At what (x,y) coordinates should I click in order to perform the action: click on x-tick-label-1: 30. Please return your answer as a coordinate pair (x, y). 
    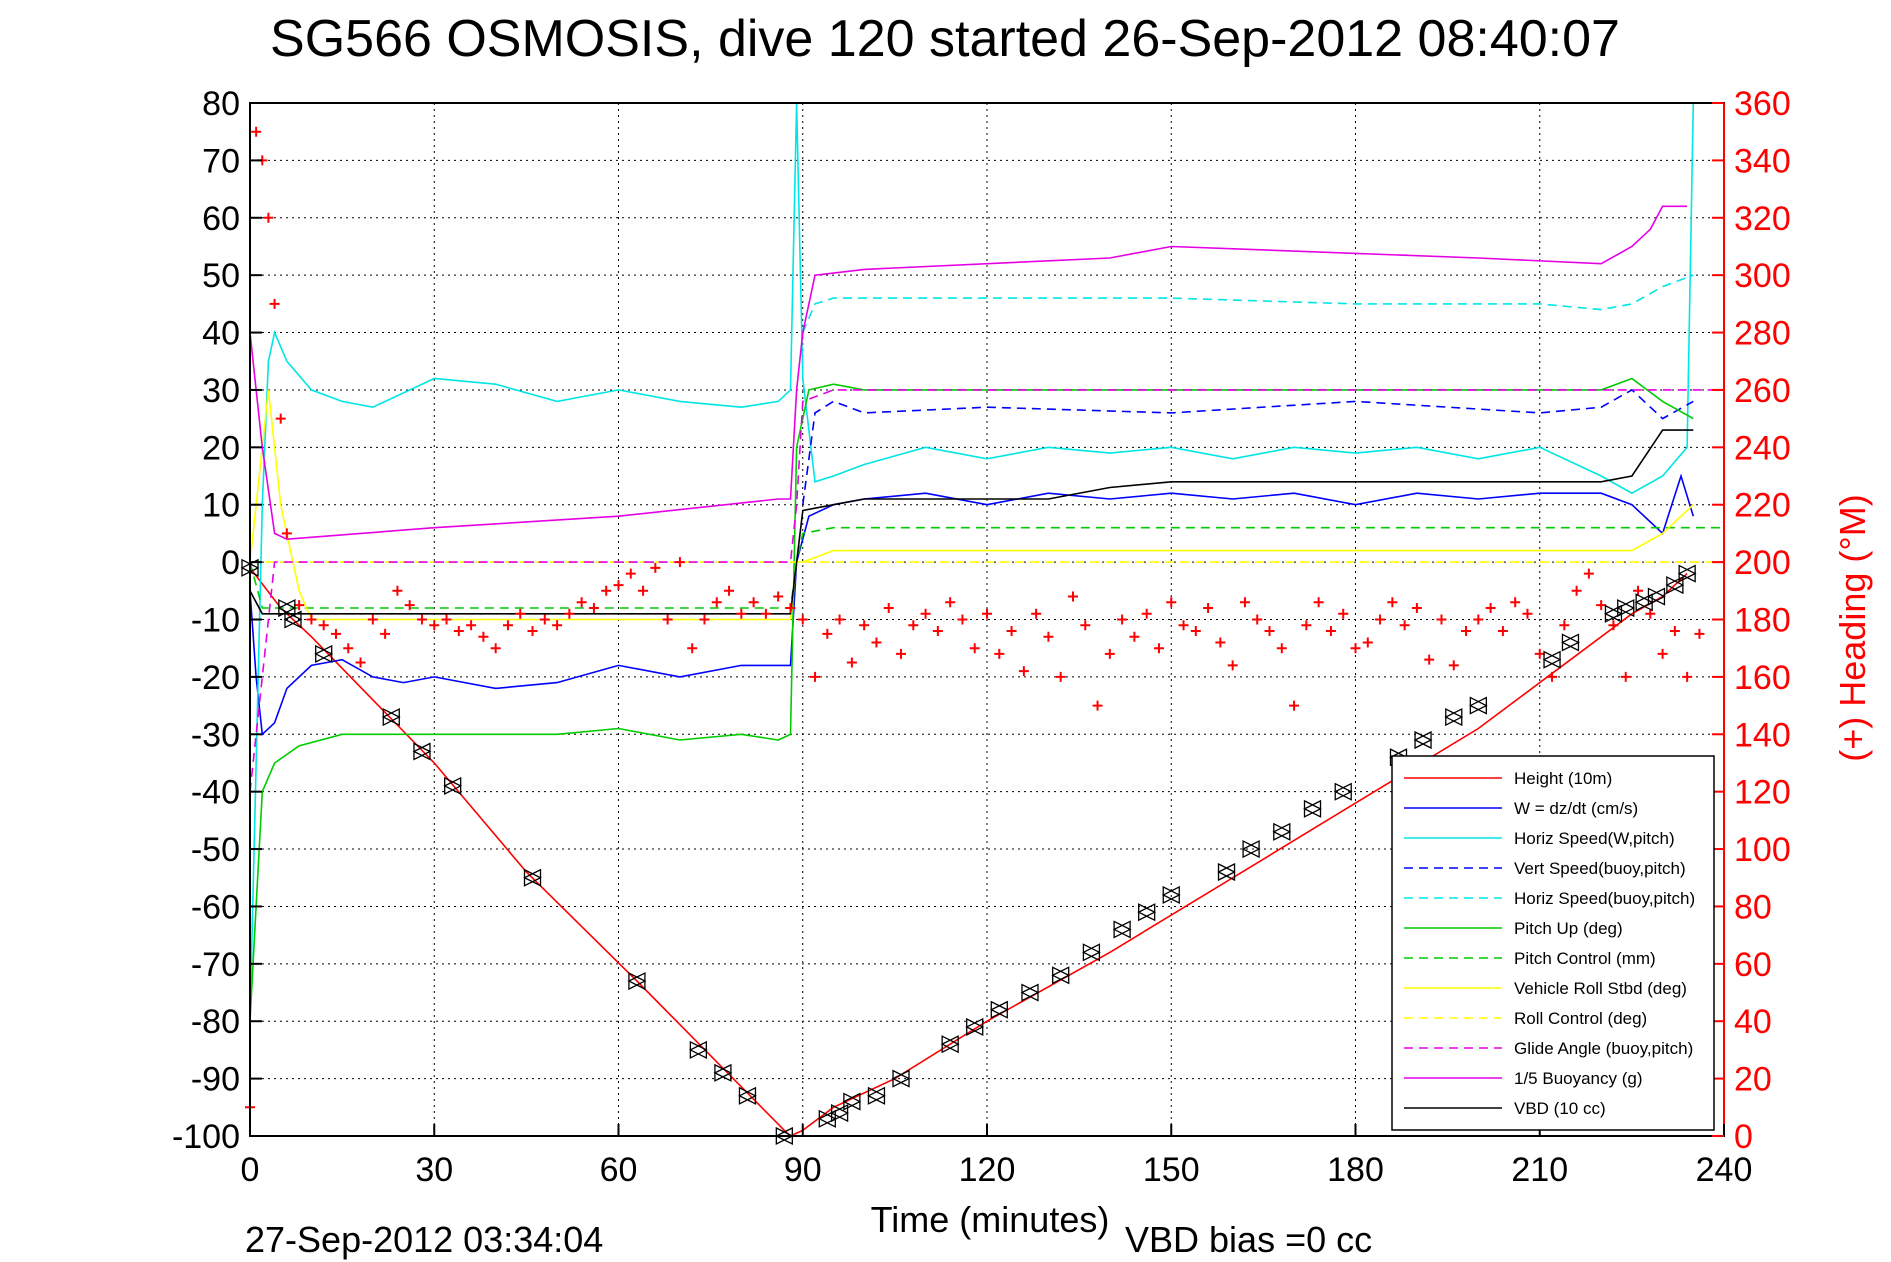
    Looking at the image, I should click on (434, 1170).